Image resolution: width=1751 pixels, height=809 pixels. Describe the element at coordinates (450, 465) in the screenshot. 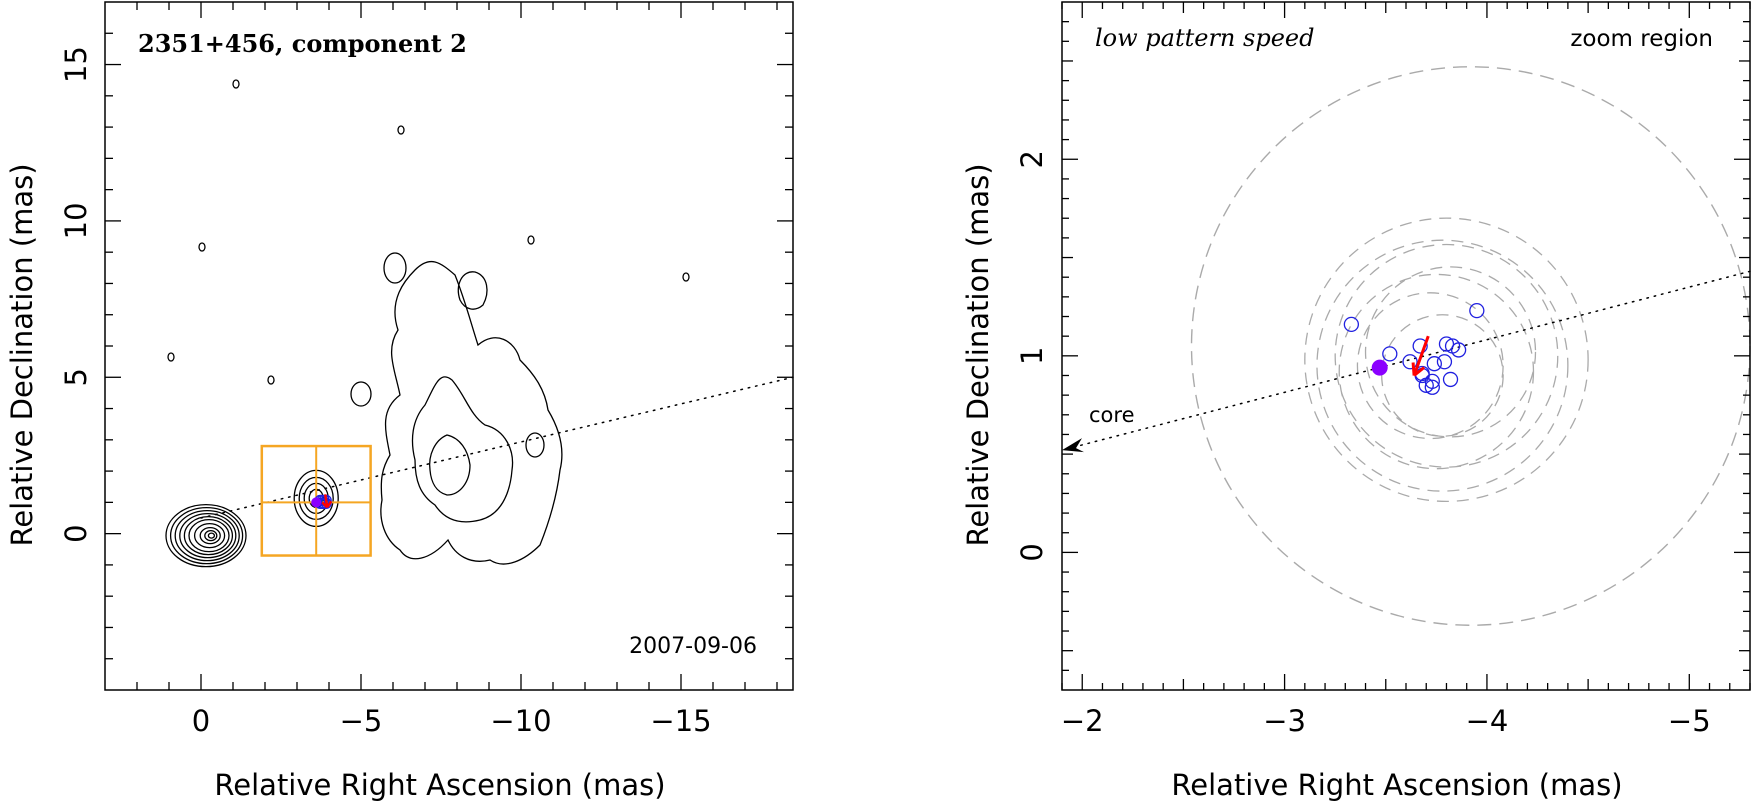

I see `jet-contour-inner` at that location.